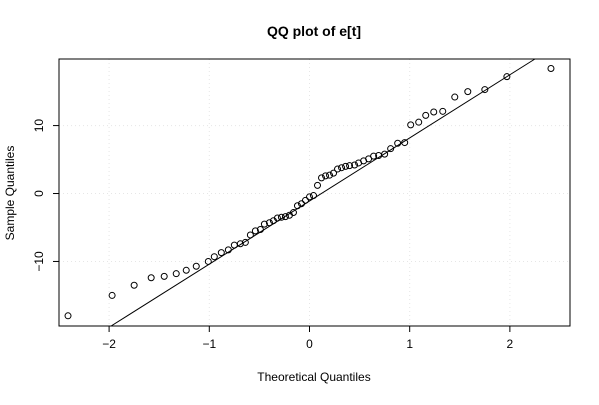 This screenshot has width=599, height=405. What do you see at coordinates (309, 344) in the screenshot?
I see `x-tick-label: 0` at bounding box center [309, 344].